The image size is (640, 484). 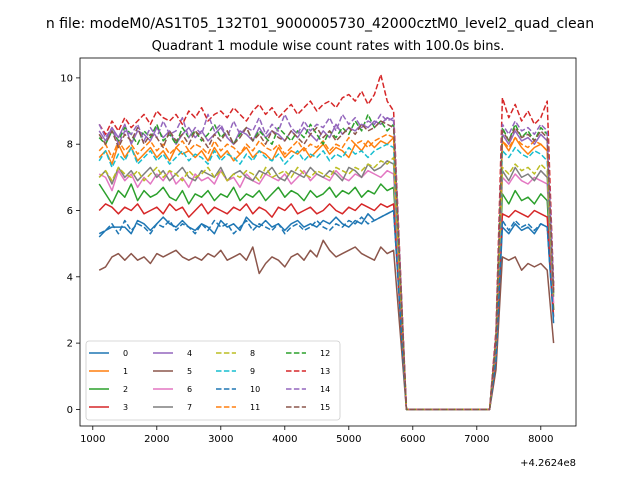 I want to click on x-axis-offset-label: +4.2624e8, so click(x=548, y=463).